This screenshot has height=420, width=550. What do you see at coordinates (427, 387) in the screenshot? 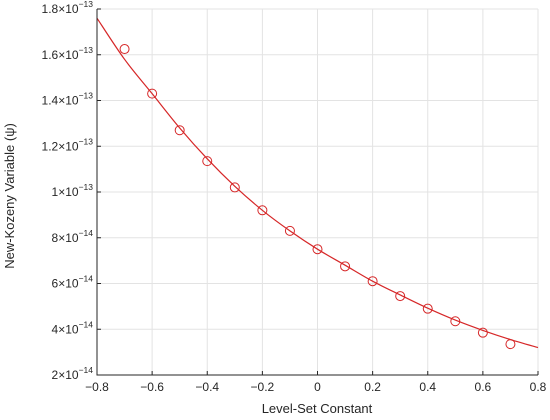
I see `x-tick-label: 0.4` at bounding box center [427, 387].